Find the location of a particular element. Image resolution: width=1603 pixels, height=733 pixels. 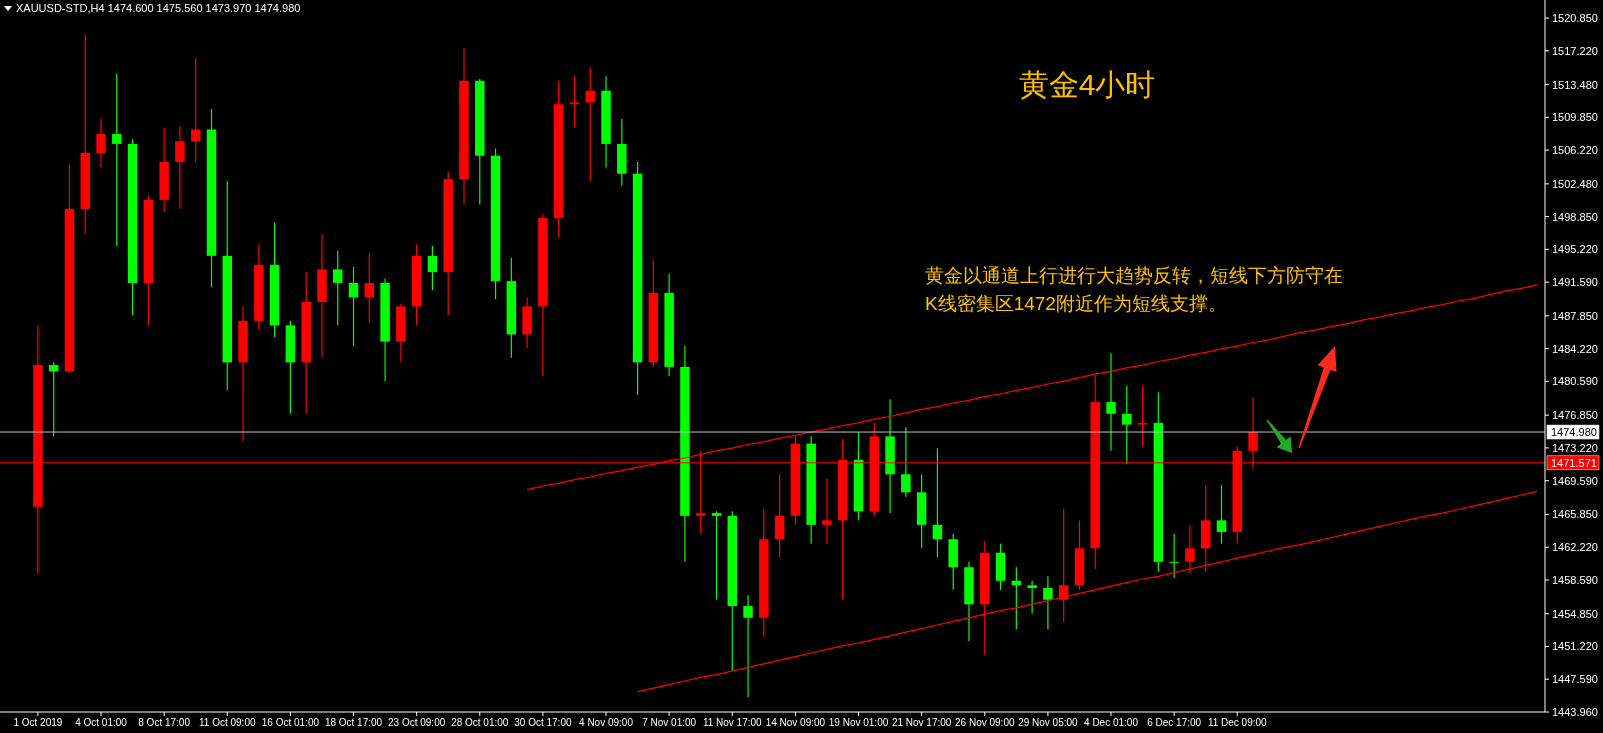

y-tick-label: 1517.220 is located at coordinates (1575, 50).